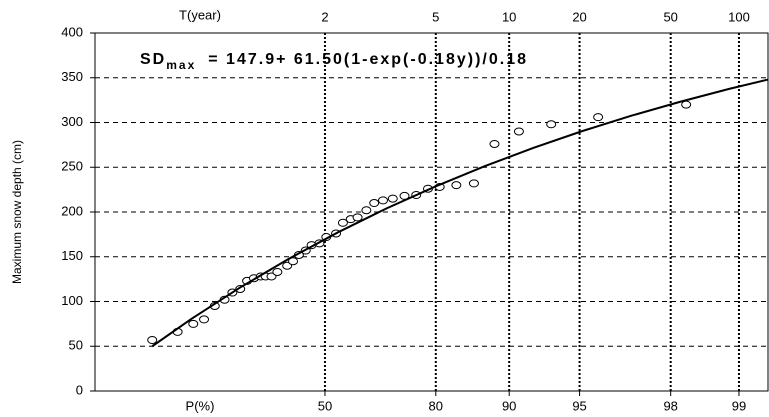 The image size is (769, 417). I want to click on y-tick-label: 150, so click(72, 255).